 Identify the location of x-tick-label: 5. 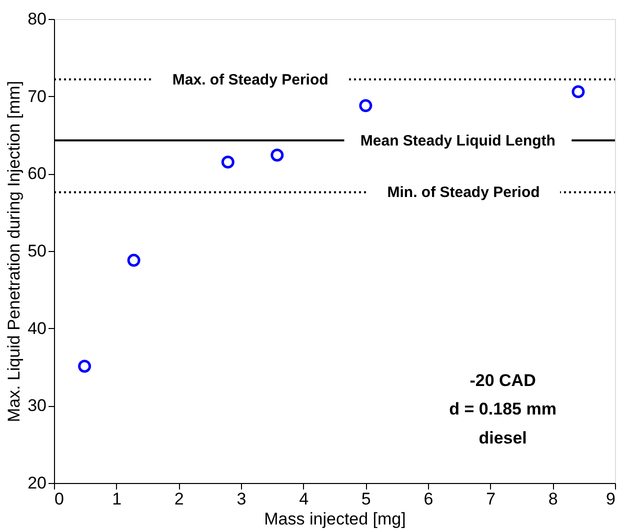
(366, 499).